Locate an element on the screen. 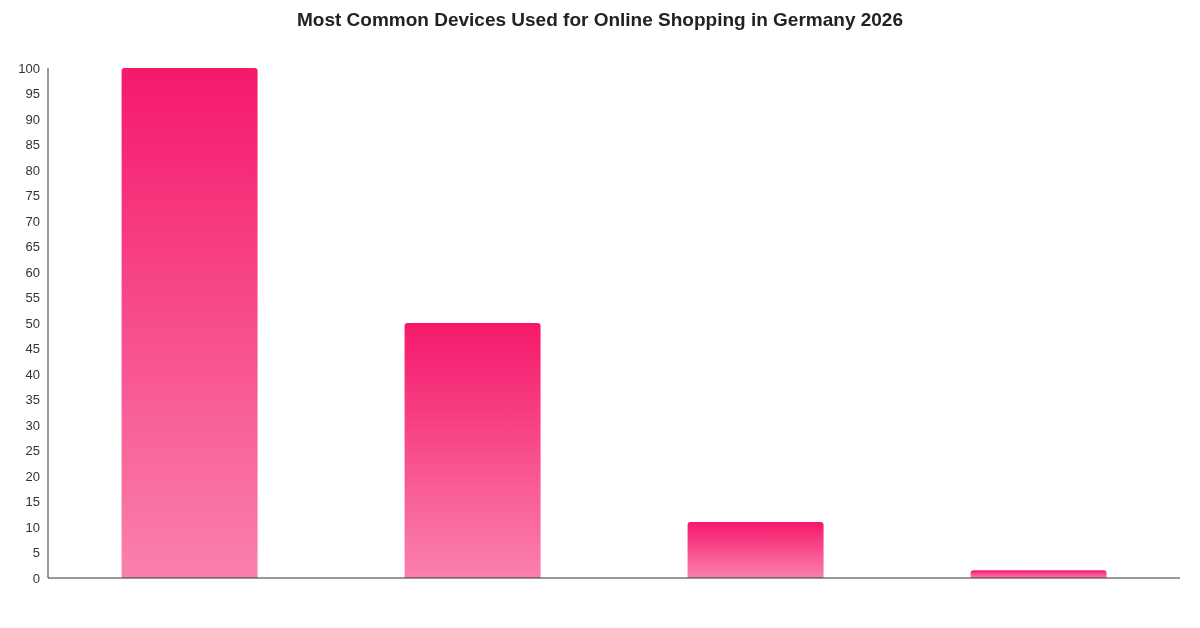  y-tick-label: 0 is located at coordinates (36, 578).